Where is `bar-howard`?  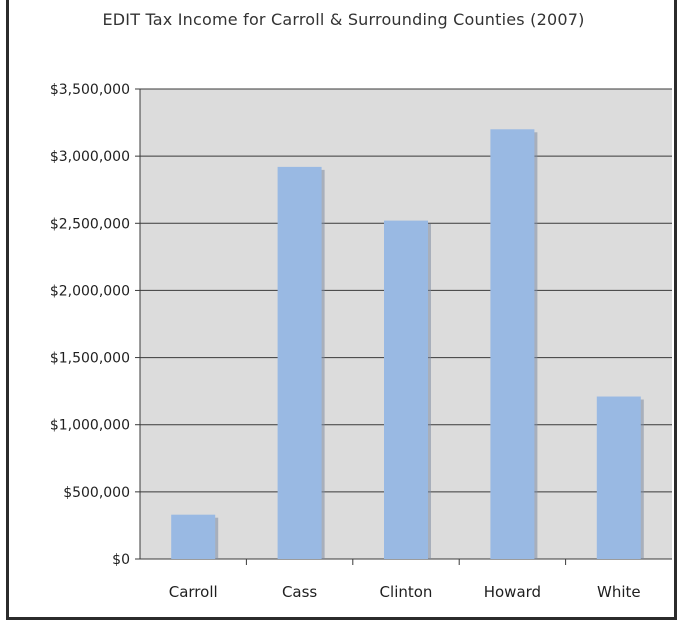 bar-howard is located at coordinates (512, 344).